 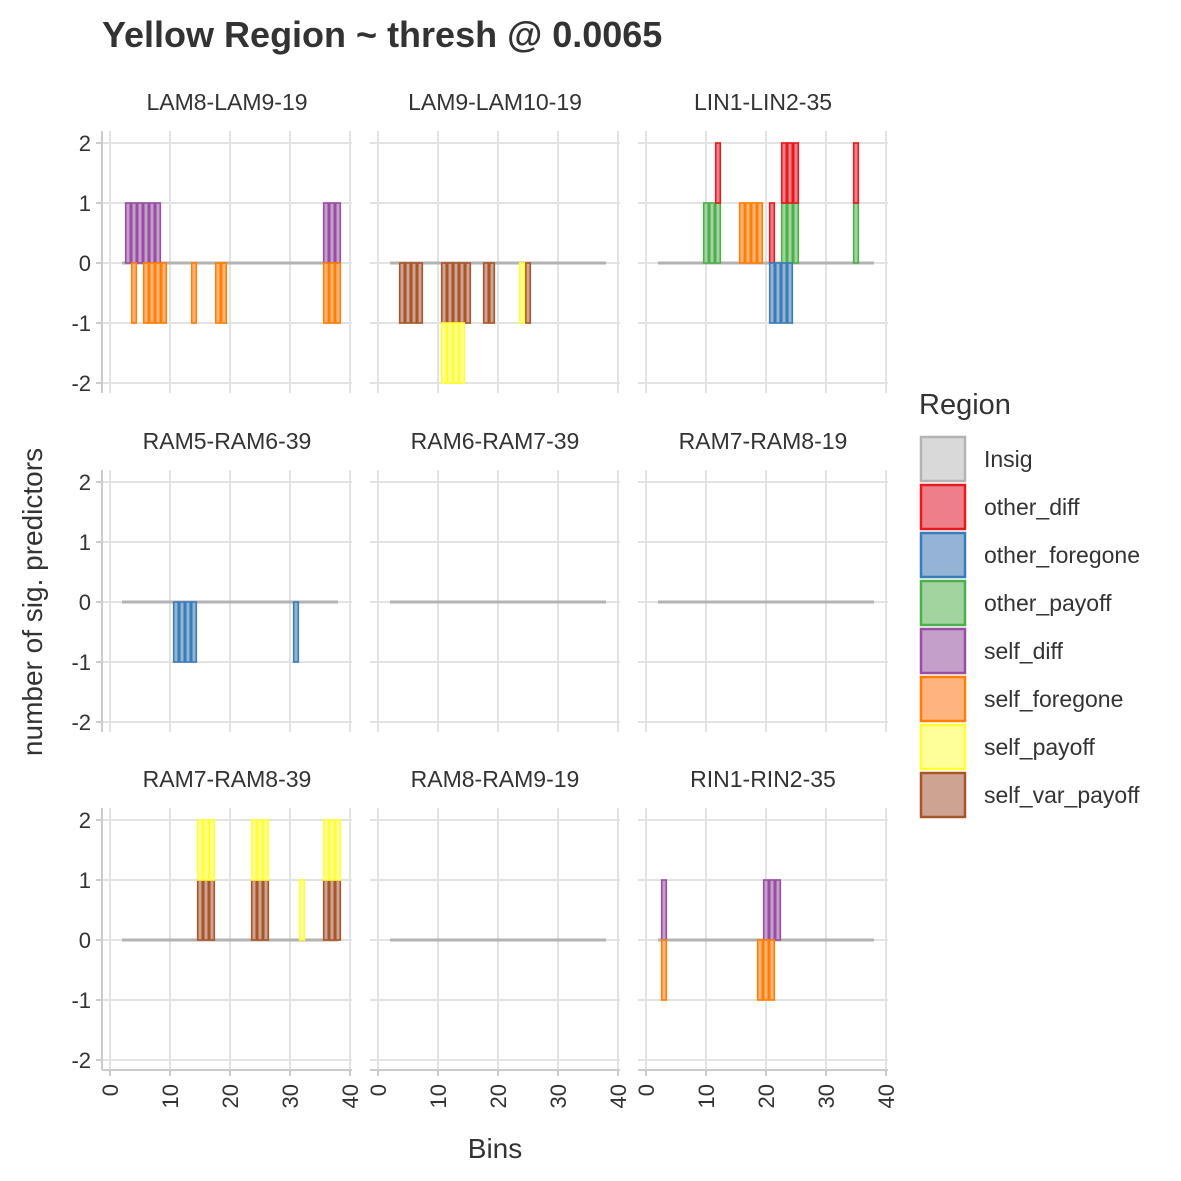 I want to click on facet-ram5-ram6-39: RAM5-RAM6-39 -2 -1 0 1 2, so click(x=211, y=581).